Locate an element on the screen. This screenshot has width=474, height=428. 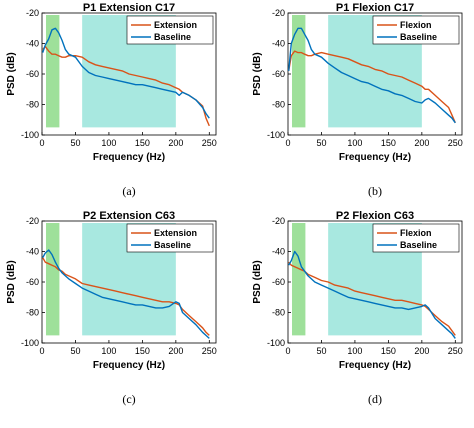
panel-title: P1 Flexion C17 is located at coordinates (375, 8).